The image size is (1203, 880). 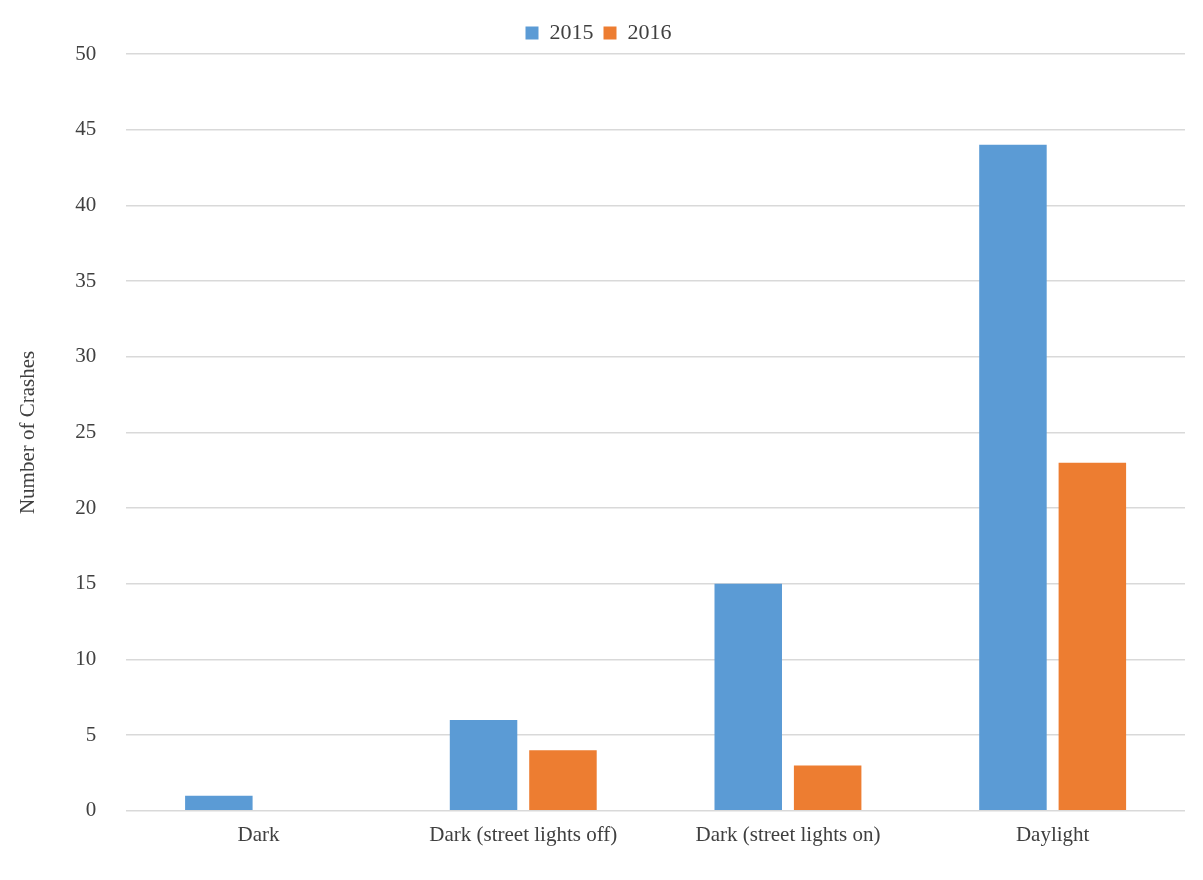 What do you see at coordinates (649, 31) in the screenshot?
I see `legend-label: 2016` at bounding box center [649, 31].